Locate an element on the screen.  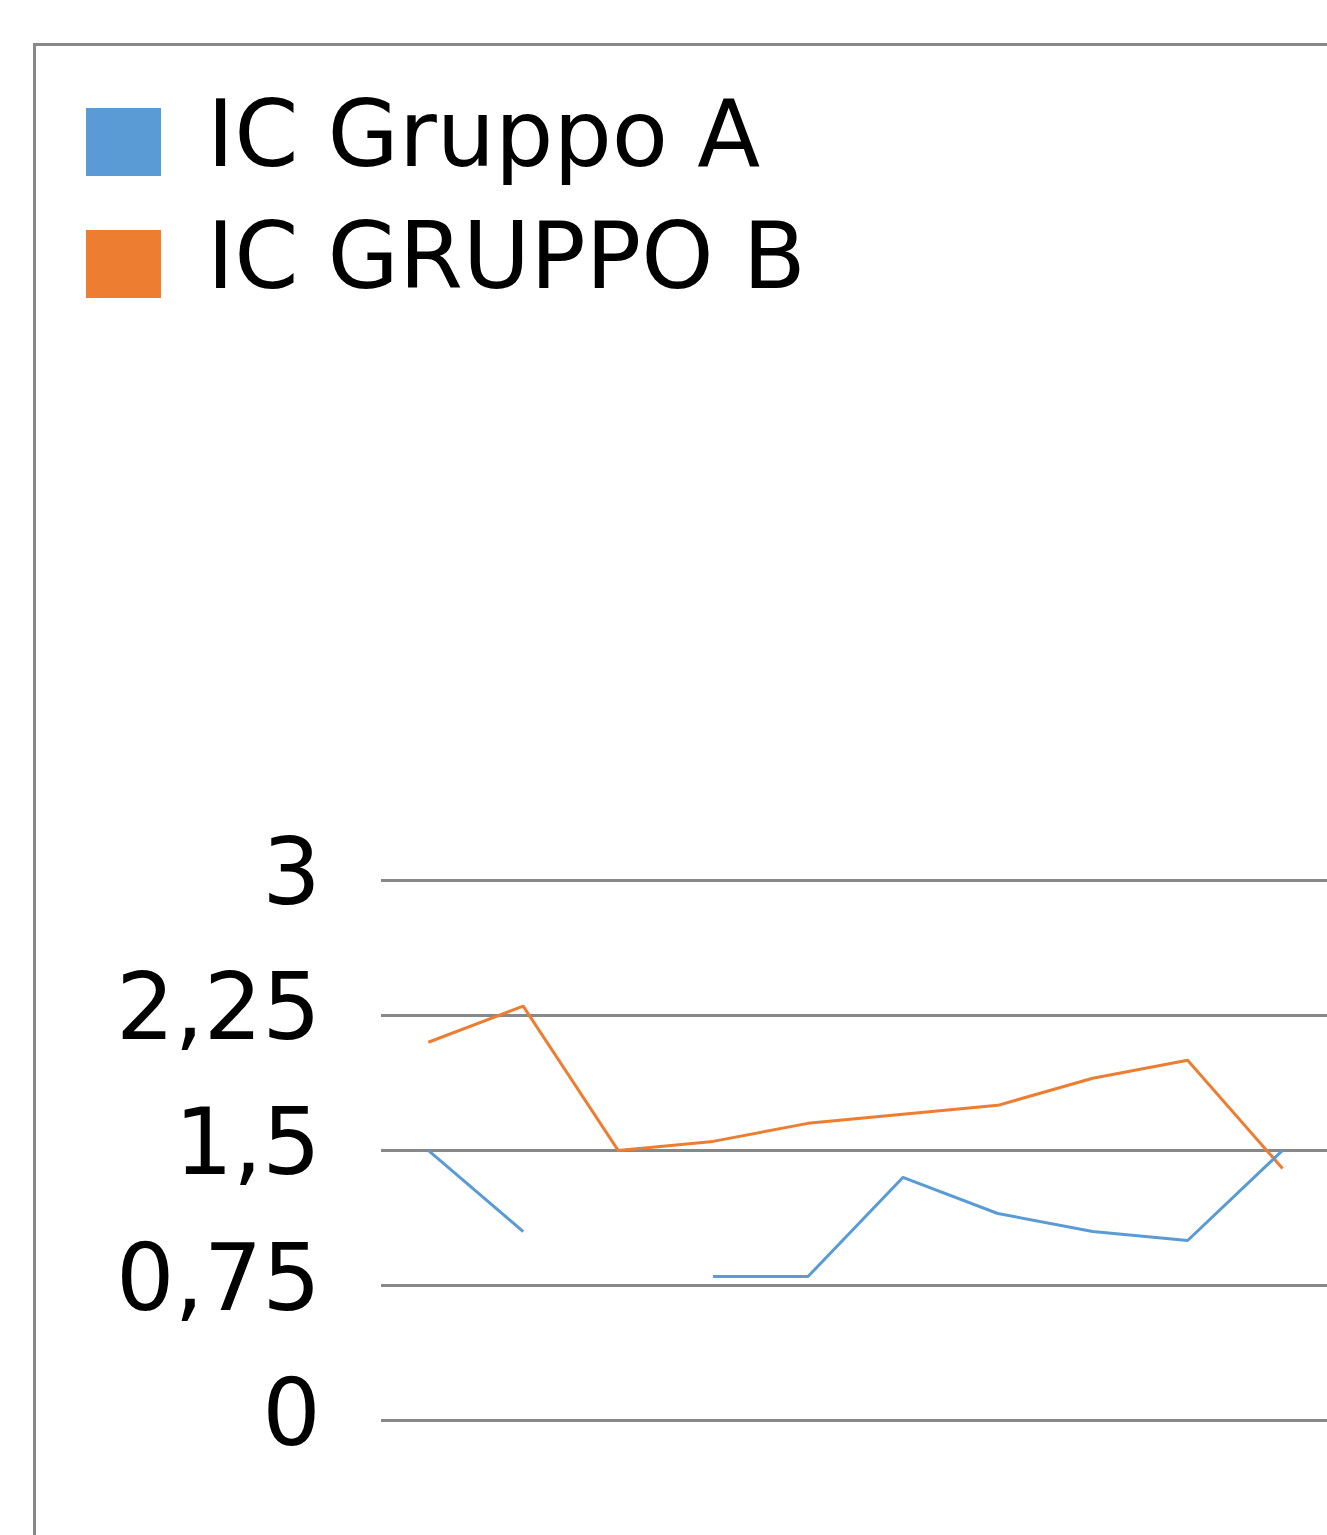
legend-label: IC GRUPPO B is located at coordinates (506, 256).